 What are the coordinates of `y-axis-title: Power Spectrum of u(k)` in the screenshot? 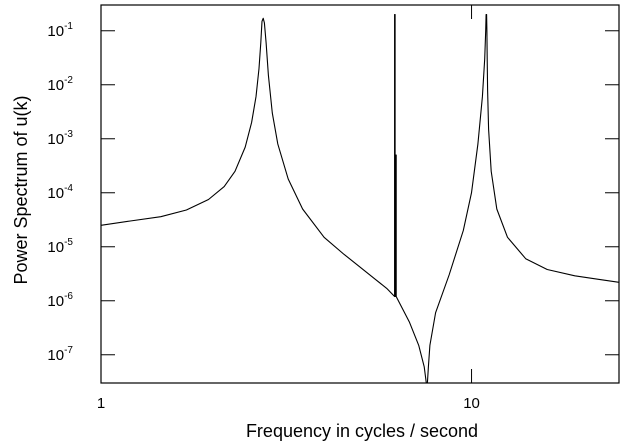 It's located at (21, 189).